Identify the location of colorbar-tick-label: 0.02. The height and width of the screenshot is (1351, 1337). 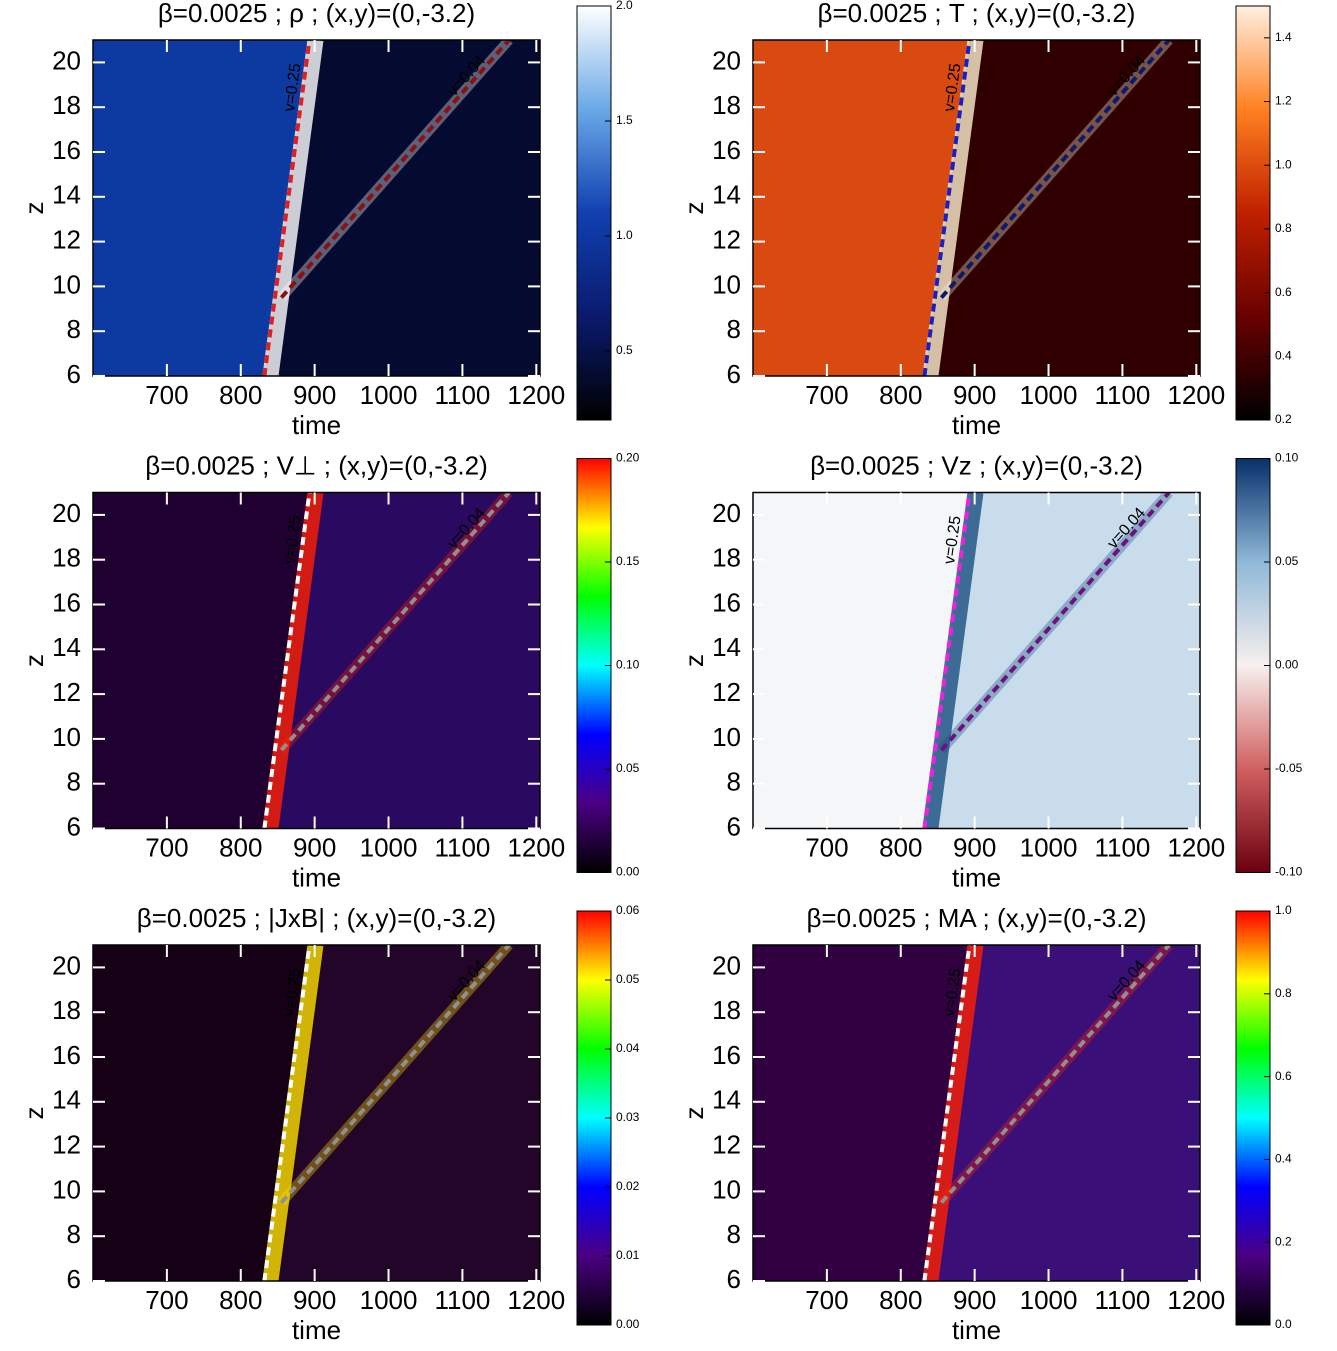
(628, 1186).